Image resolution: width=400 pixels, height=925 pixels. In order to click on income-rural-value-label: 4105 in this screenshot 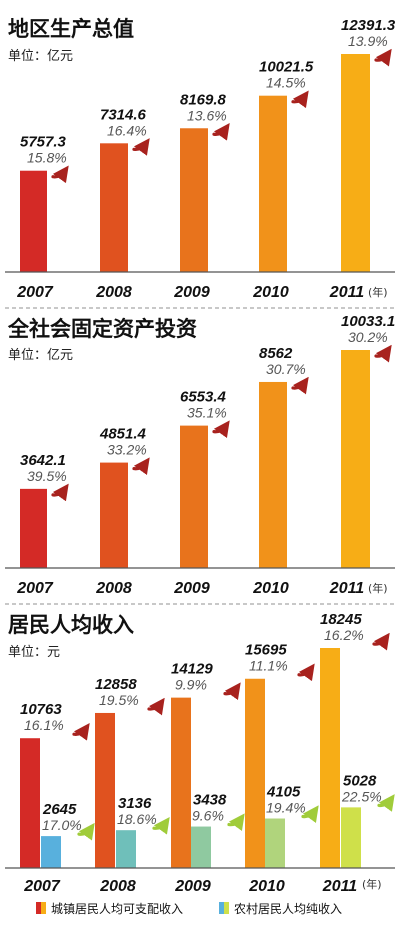, I will do `click(283, 792)`.